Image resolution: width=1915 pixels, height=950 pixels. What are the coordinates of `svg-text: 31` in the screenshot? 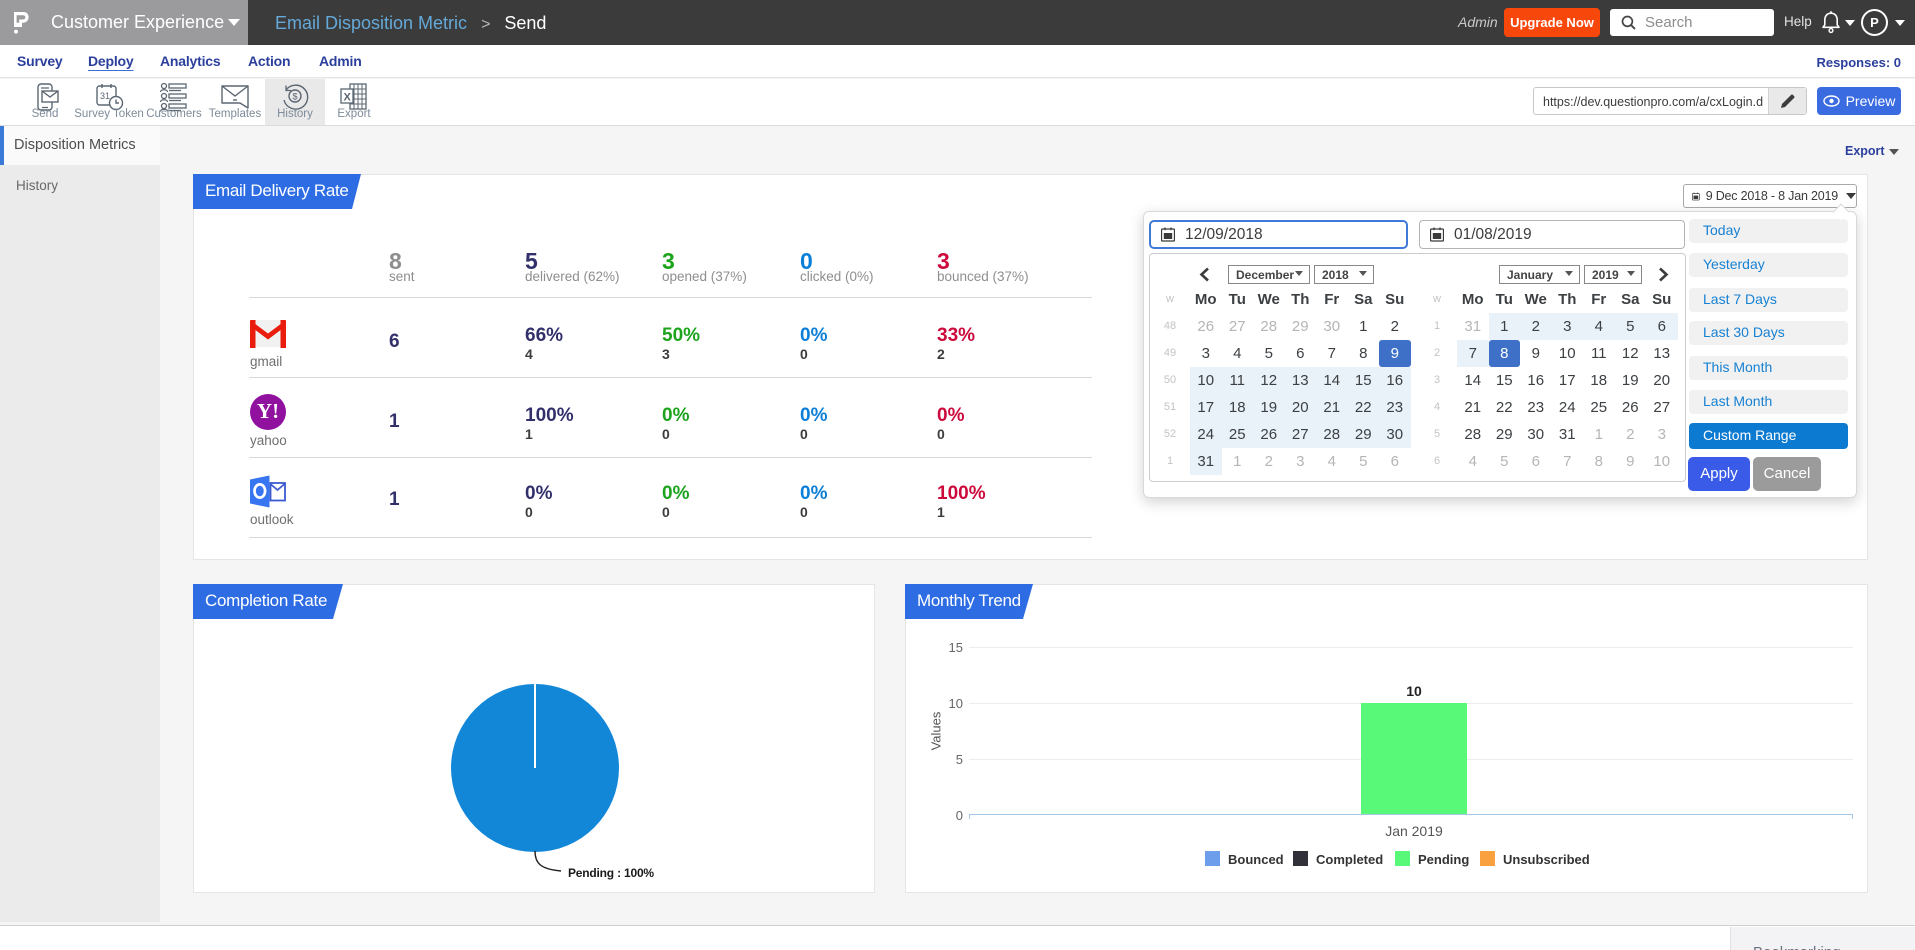 It's located at (105, 96).